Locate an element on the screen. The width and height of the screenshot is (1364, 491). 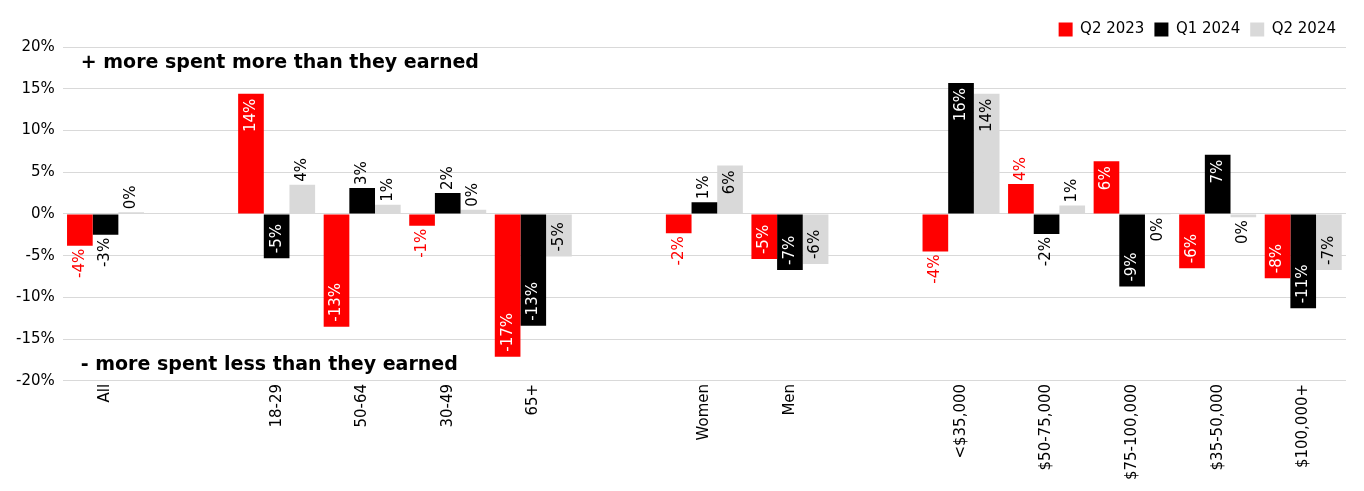
data-label: -17% is located at coordinates (506, 332).